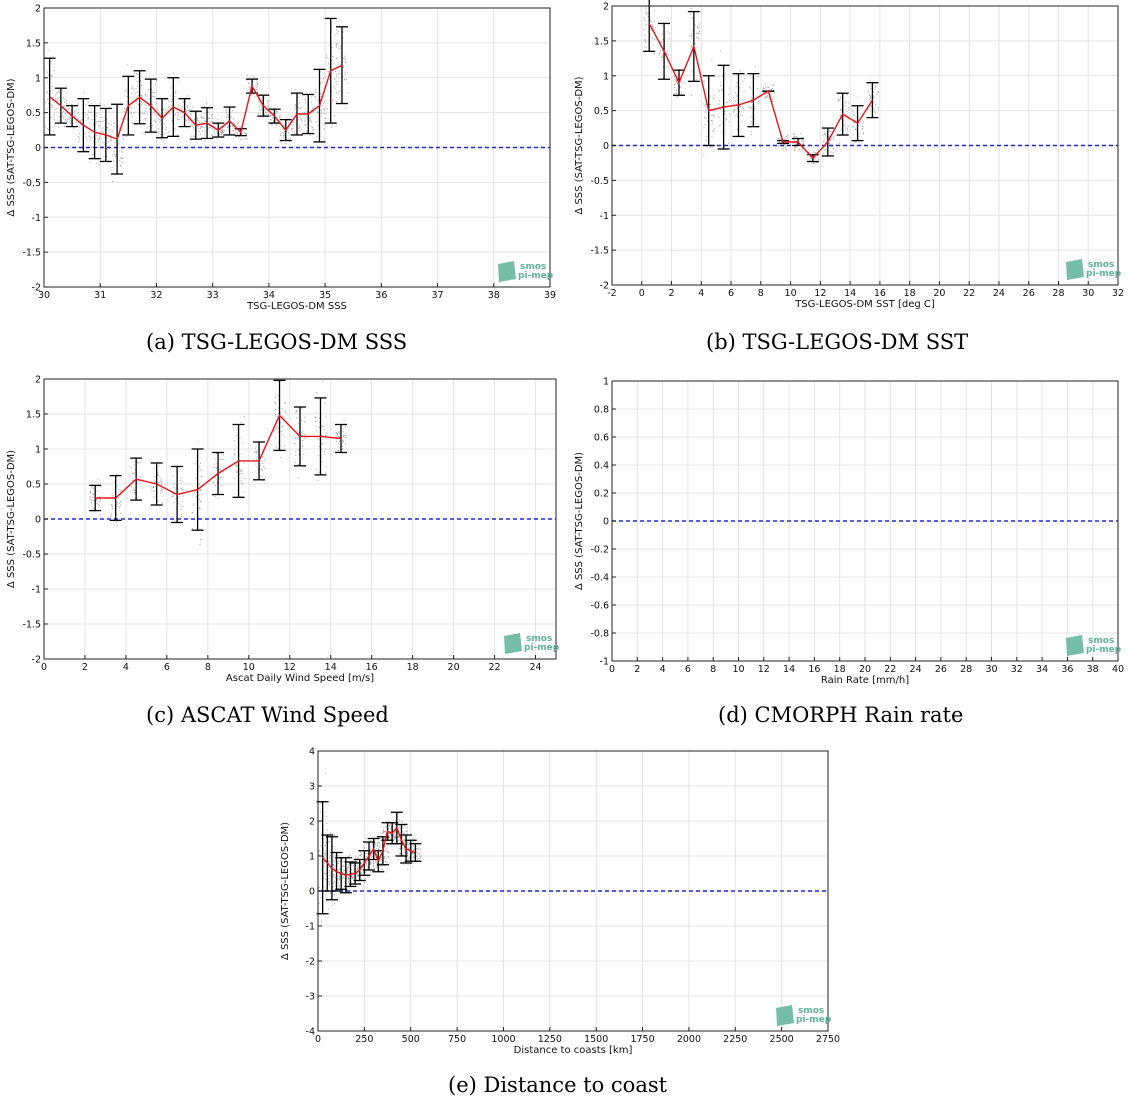  I want to click on logo-text: pi-mep, so click(536, 276).